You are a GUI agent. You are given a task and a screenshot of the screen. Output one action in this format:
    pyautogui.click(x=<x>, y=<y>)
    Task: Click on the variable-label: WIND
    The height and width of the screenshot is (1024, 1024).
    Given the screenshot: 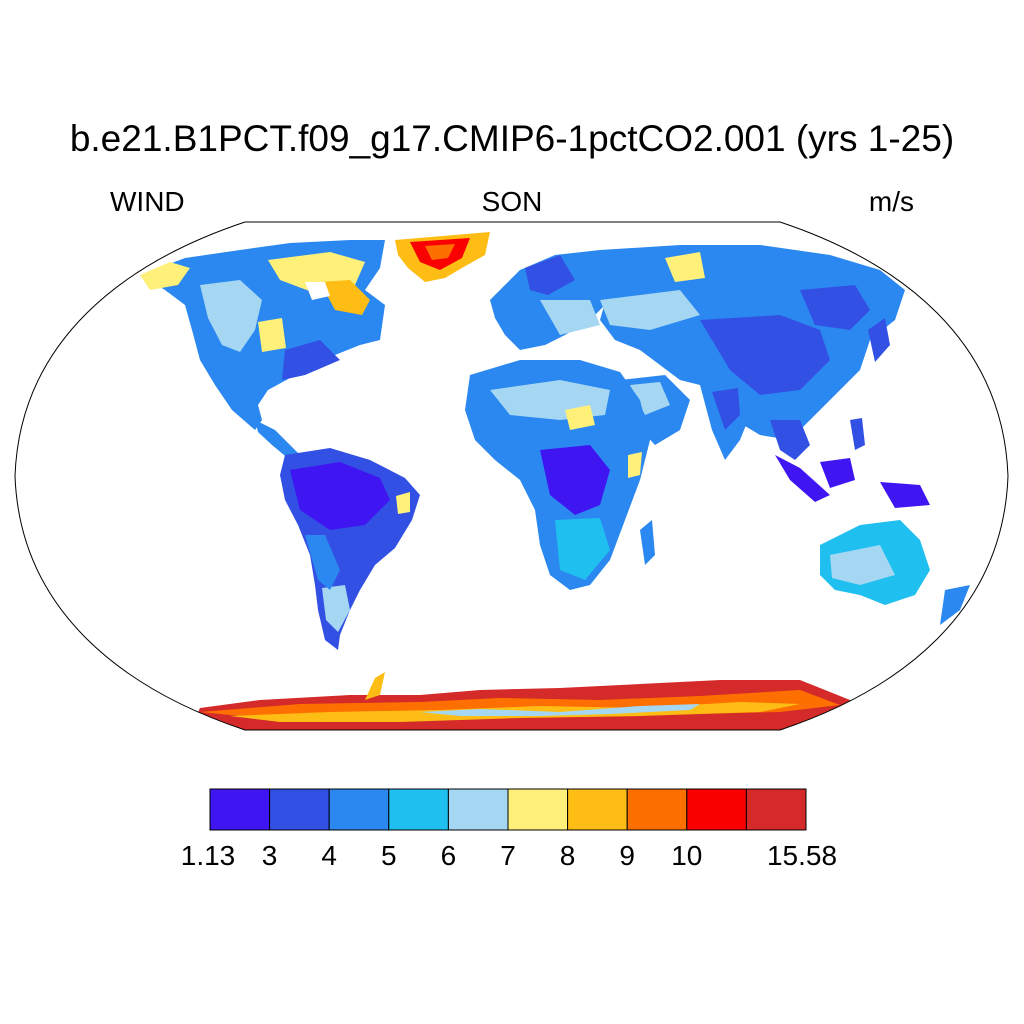 What is the action you would take?
    pyautogui.click(x=147, y=201)
    